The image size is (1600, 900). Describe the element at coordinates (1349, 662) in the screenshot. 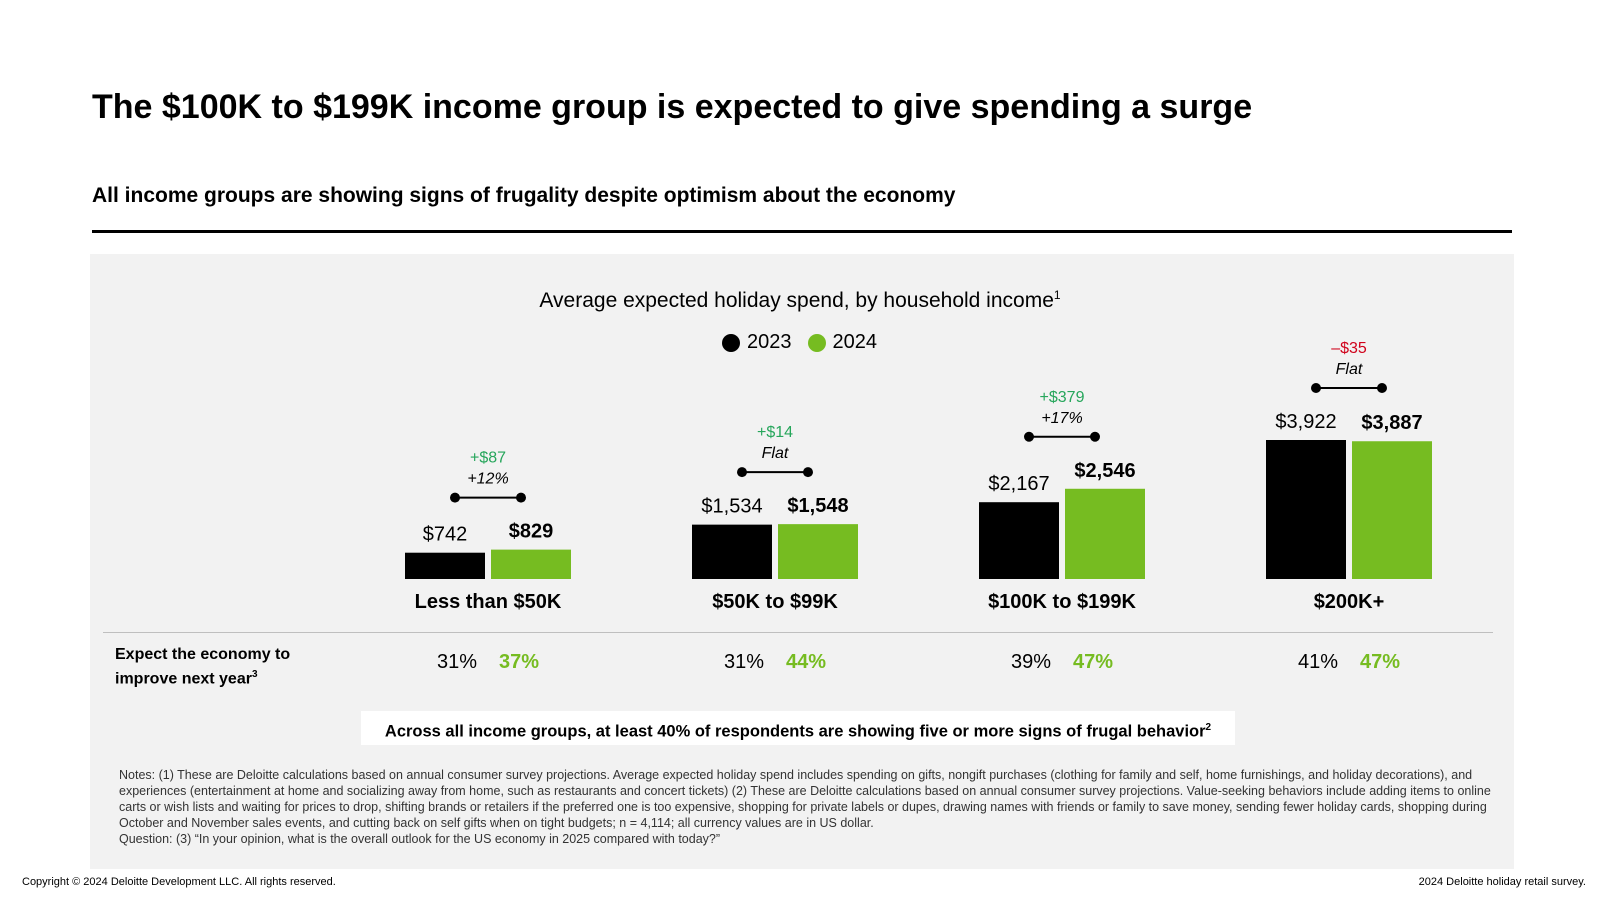

I see `economy-values-group-4: 41% 47%` at that location.